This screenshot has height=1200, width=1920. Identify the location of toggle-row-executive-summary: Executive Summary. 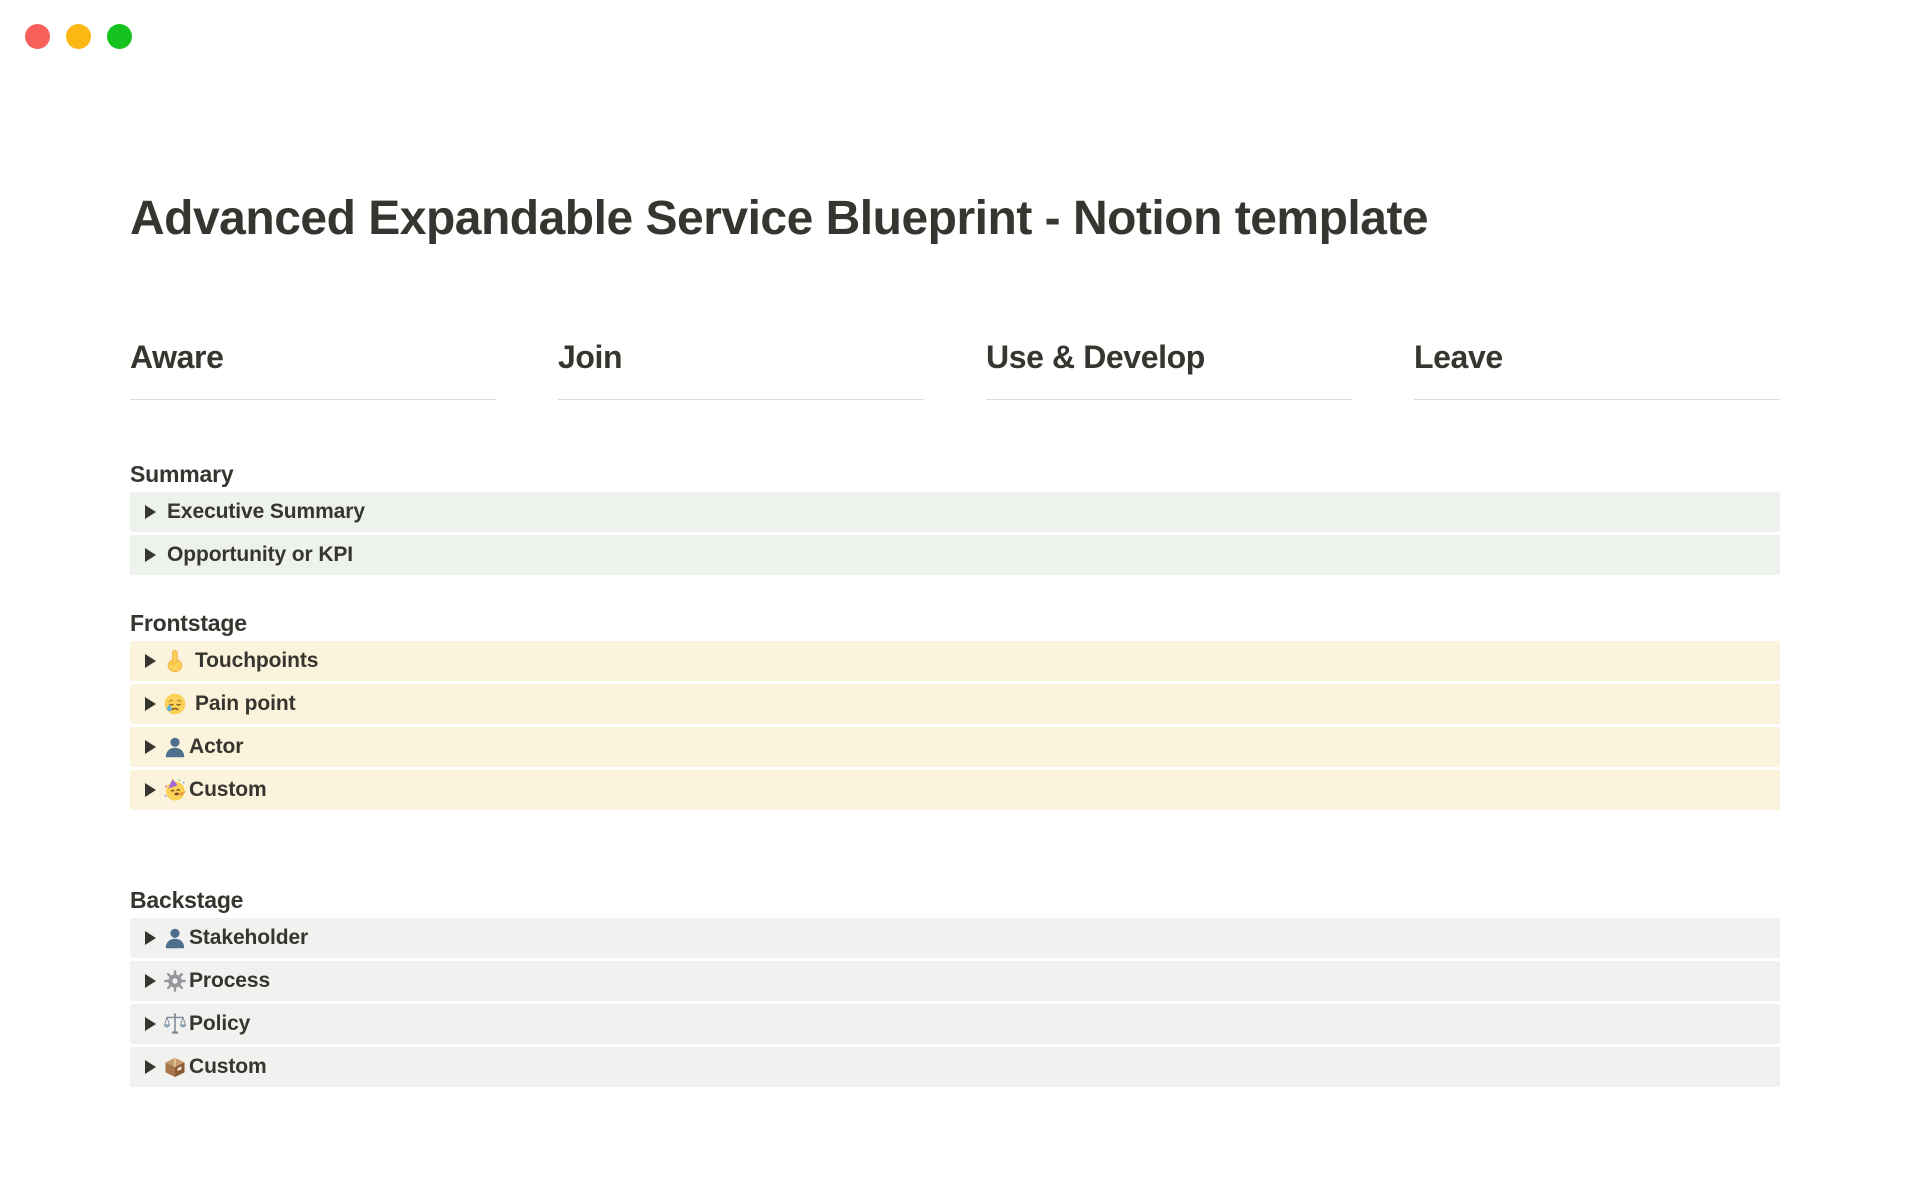
(955, 512).